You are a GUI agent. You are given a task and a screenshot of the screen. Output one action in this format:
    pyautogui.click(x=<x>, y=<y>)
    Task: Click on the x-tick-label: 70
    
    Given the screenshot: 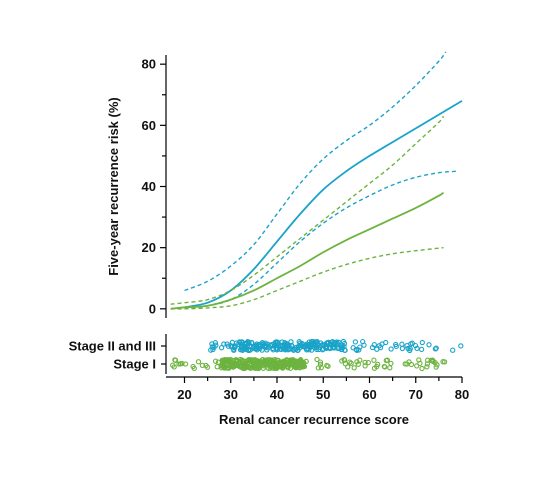 What is the action you would take?
    pyautogui.click(x=416, y=394)
    